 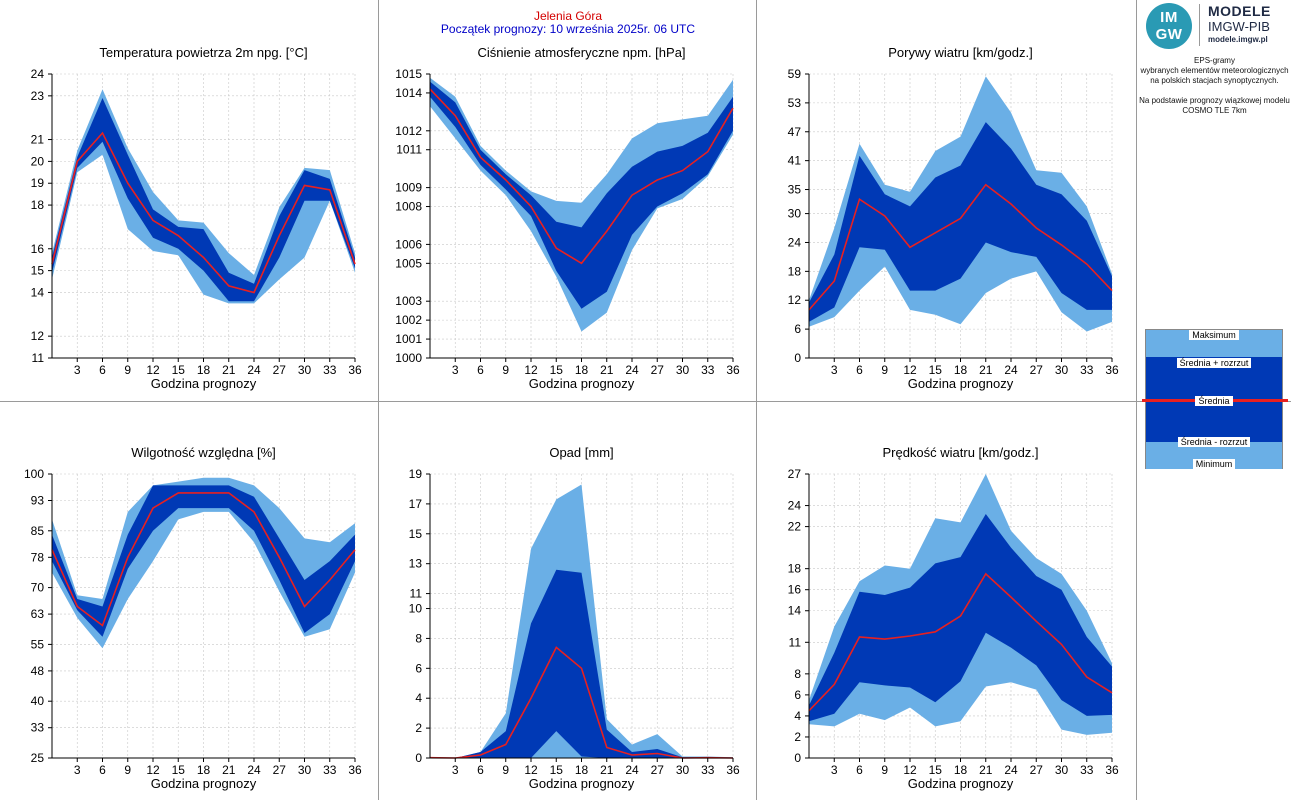 I want to click on y-tick-label: 10, so click(x=416, y=609).